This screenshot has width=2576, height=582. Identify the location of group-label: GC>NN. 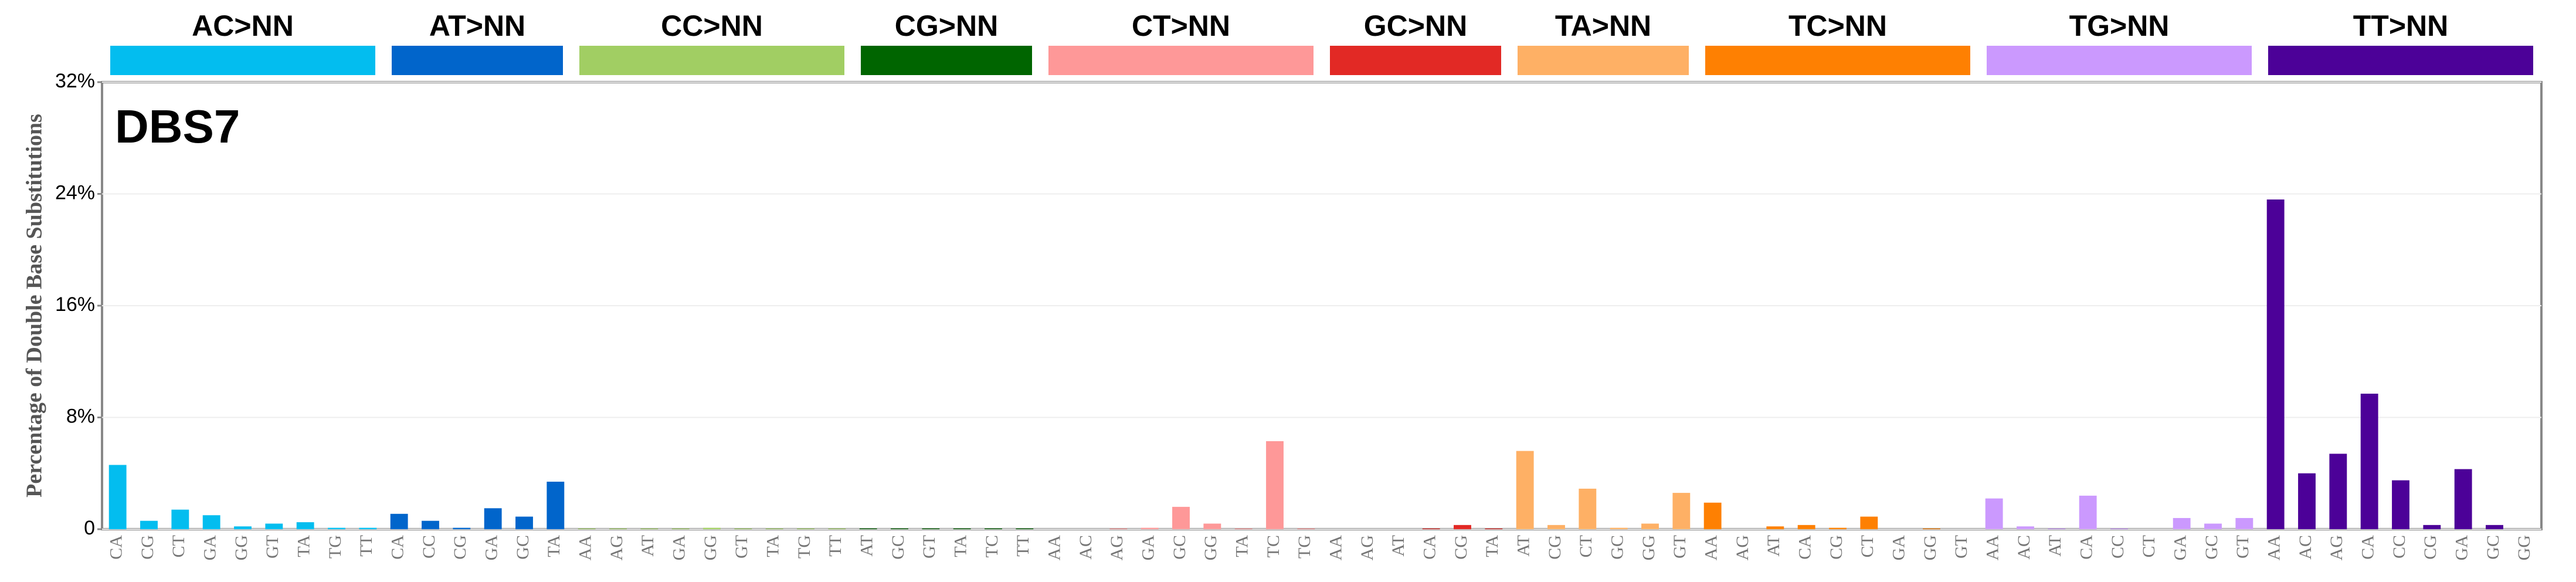
(1415, 25).